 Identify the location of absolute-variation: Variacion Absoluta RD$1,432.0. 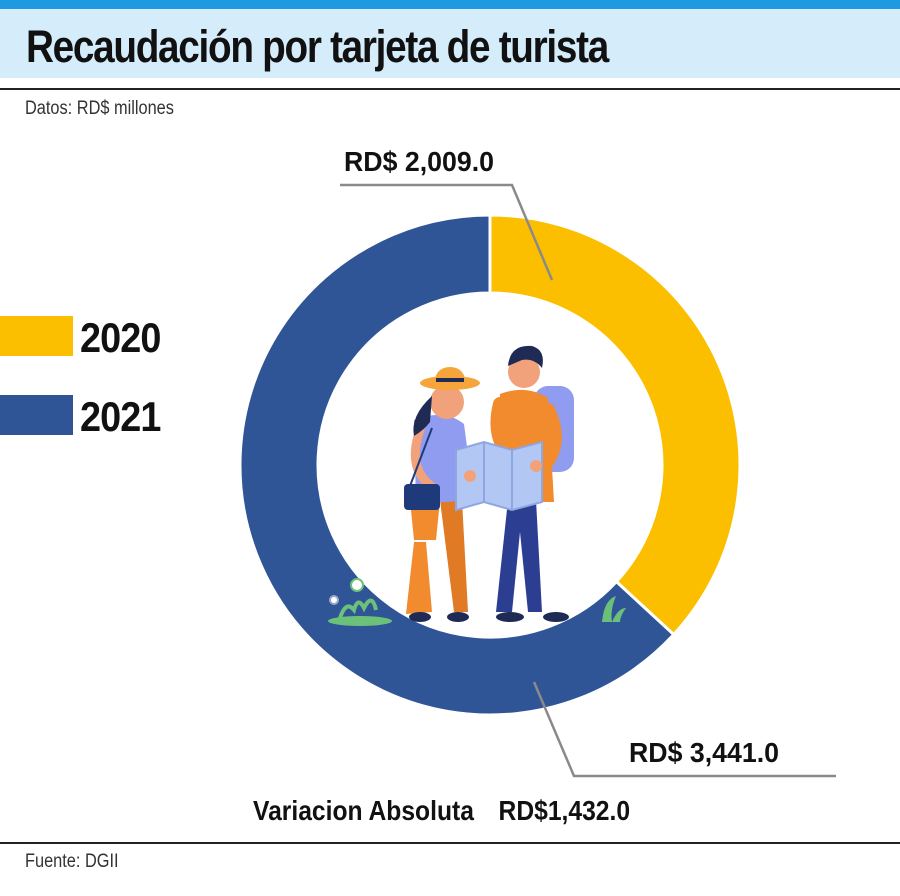
(441, 811).